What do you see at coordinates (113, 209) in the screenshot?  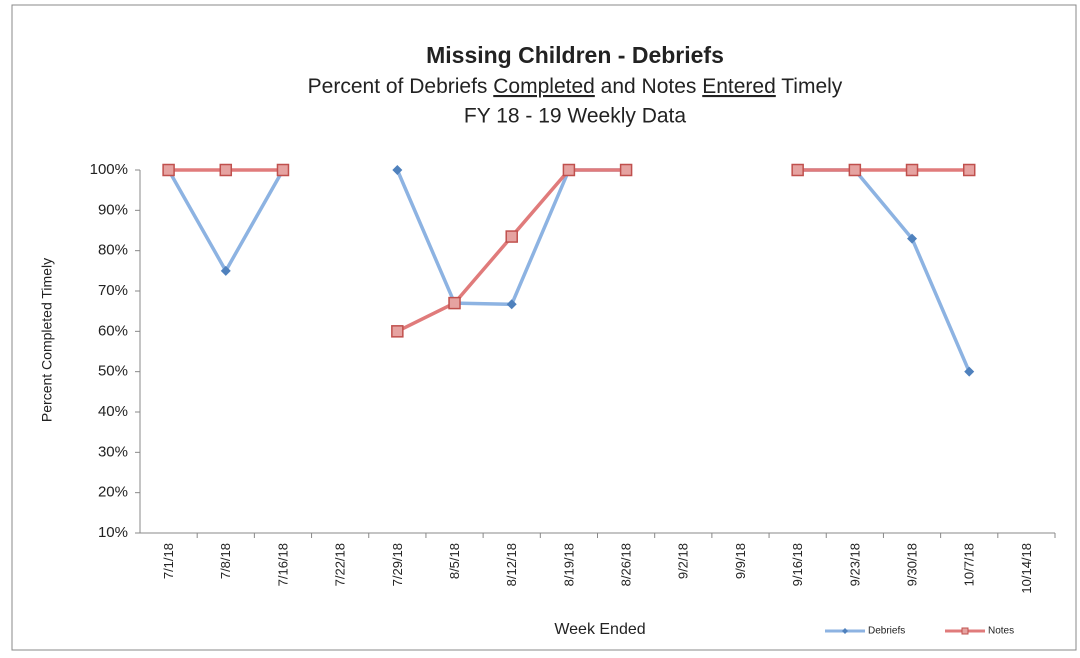 I see `y-tick-label: 90%` at bounding box center [113, 209].